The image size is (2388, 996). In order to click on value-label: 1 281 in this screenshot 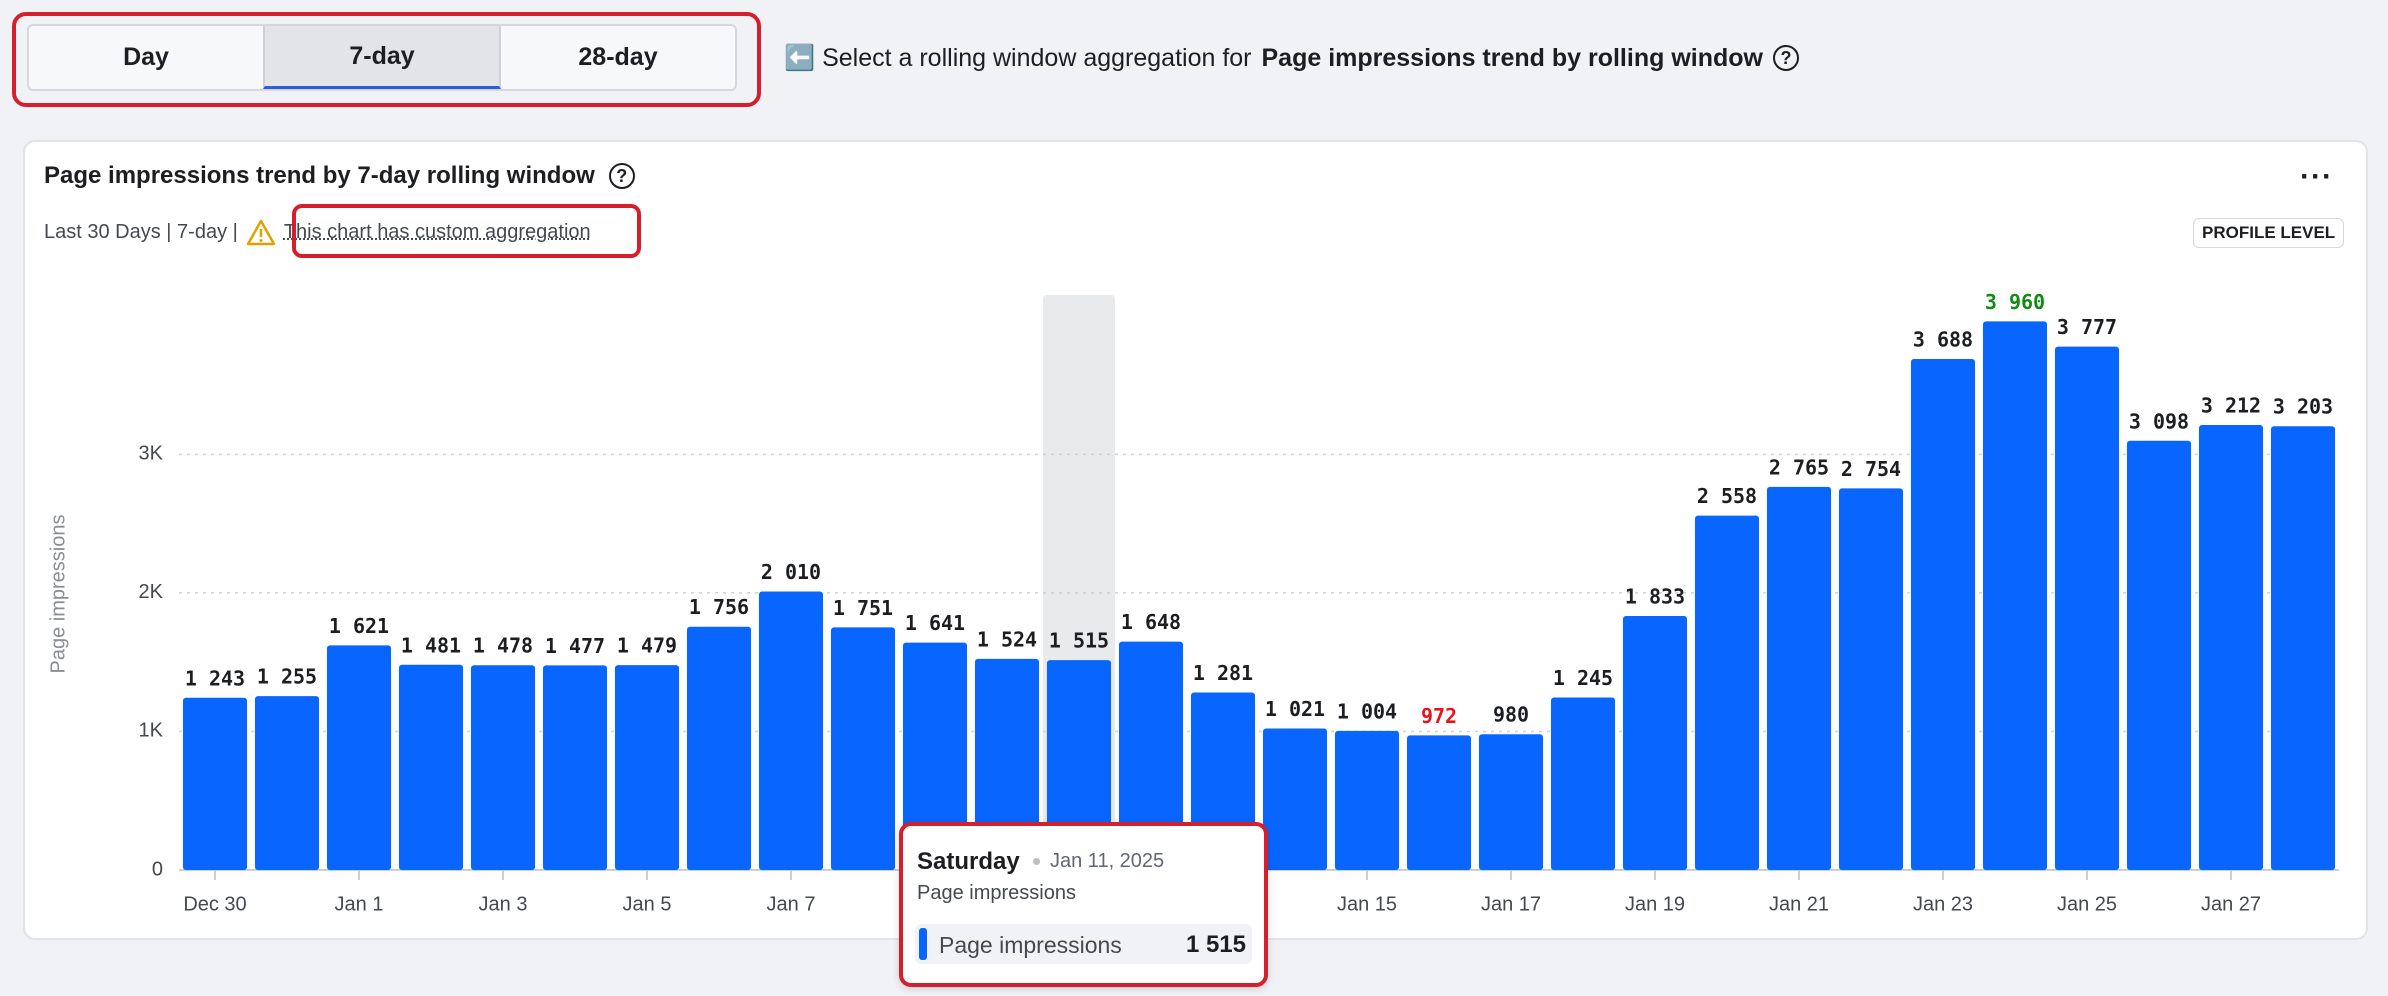, I will do `click(1223, 673)`.